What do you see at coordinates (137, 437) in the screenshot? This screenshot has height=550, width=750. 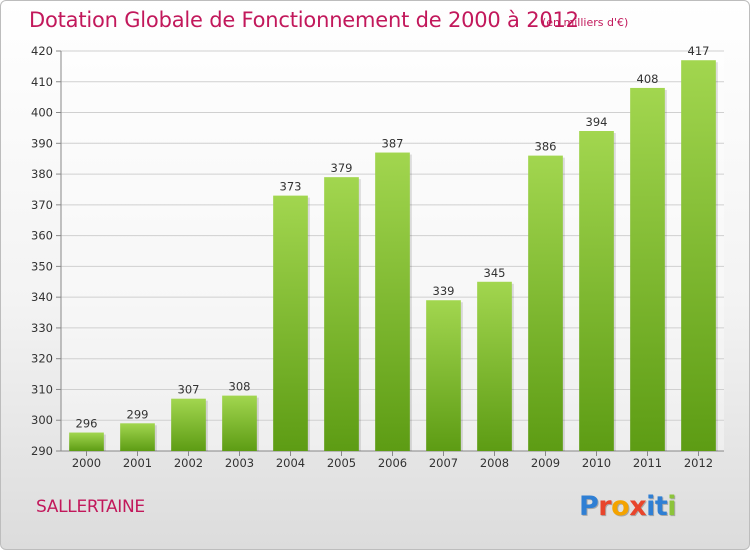 I see `bar-2001` at bounding box center [137, 437].